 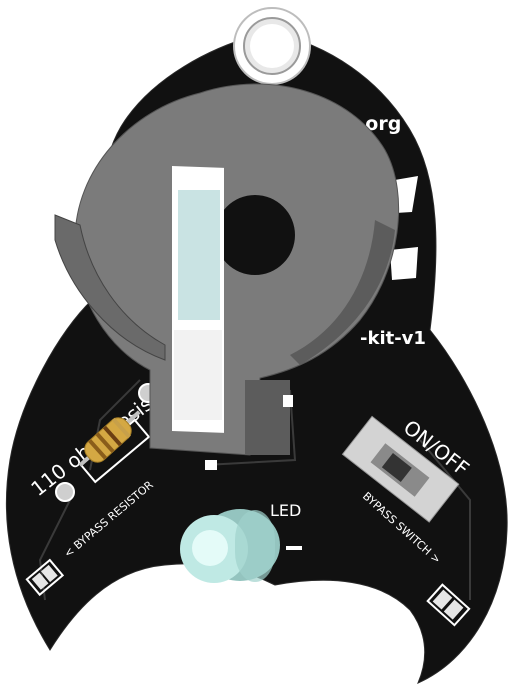 I want to click on slide-switch, so click(x=400, y=469).